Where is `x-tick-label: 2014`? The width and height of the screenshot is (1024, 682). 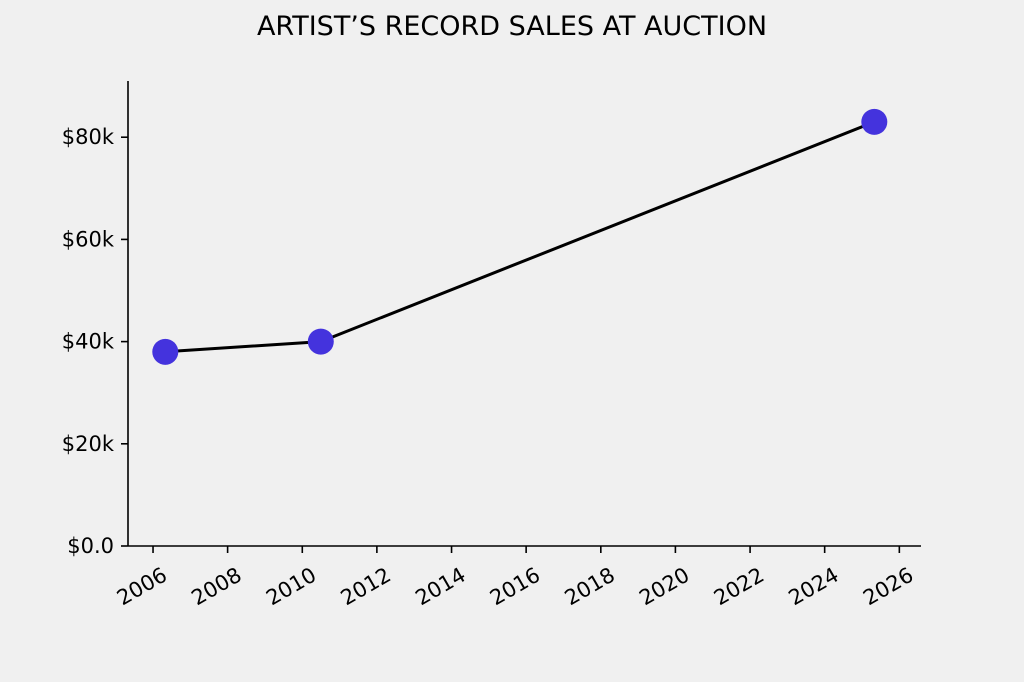 x-tick-label: 2014 is located at coordinates (440, 587).